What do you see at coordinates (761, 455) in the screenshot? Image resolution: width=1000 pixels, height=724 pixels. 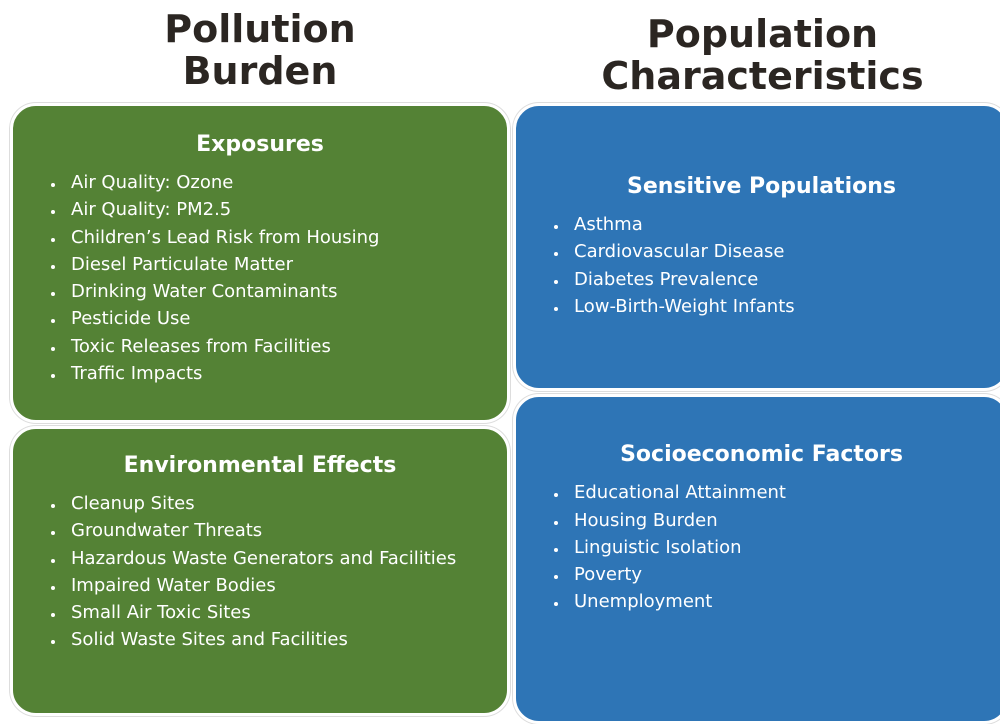 I see `box-title: Socioeconomic Factors` at bounding box center [761, 455].